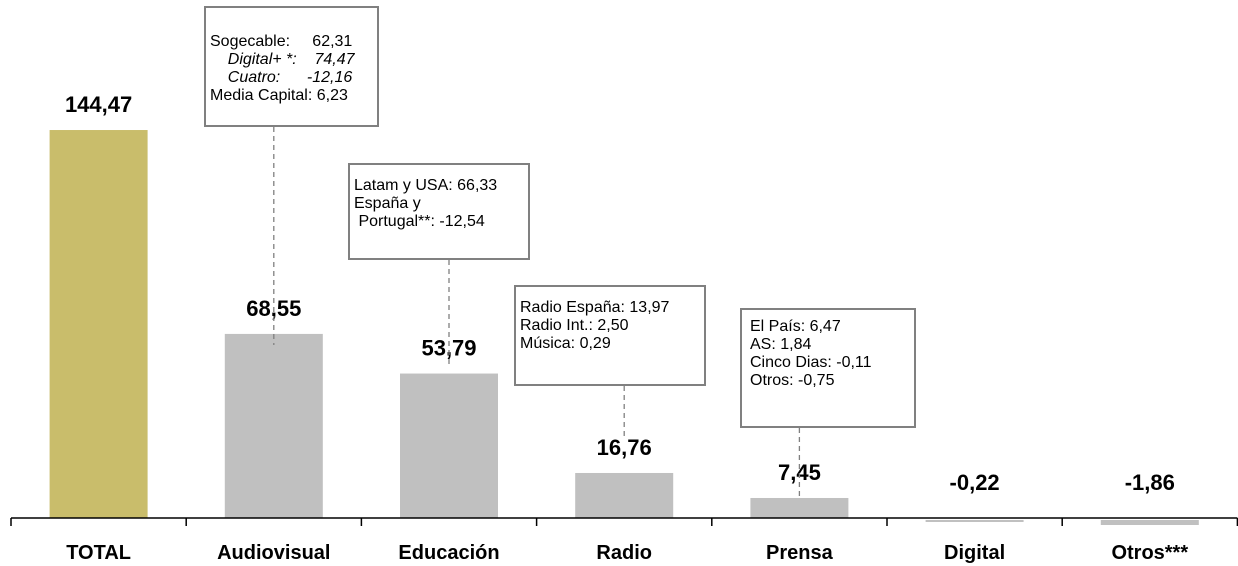  Describe the element at coordinates (426, 185) in the screenshot. I see `annotation-line: Latam y USA: 66,33` at that location.